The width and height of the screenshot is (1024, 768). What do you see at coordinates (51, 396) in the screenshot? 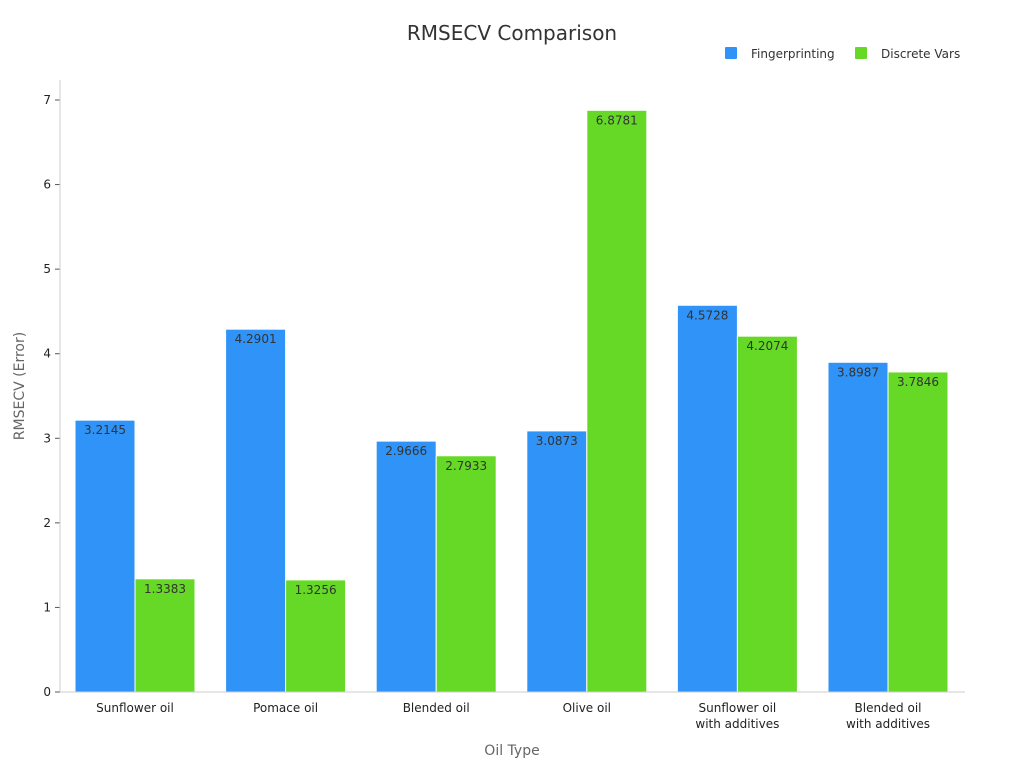
I see `y-axis-ticks: 0 1 2 3 4 5 6 7` at bounding box center [51, 396].